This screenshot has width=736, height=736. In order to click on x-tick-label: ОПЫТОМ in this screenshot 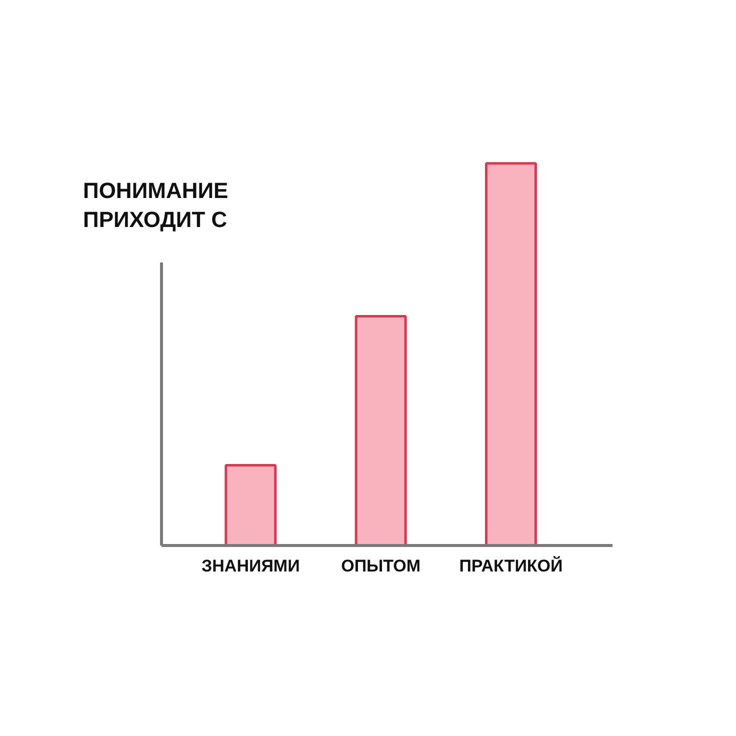, I will do `click(381, 566)`.